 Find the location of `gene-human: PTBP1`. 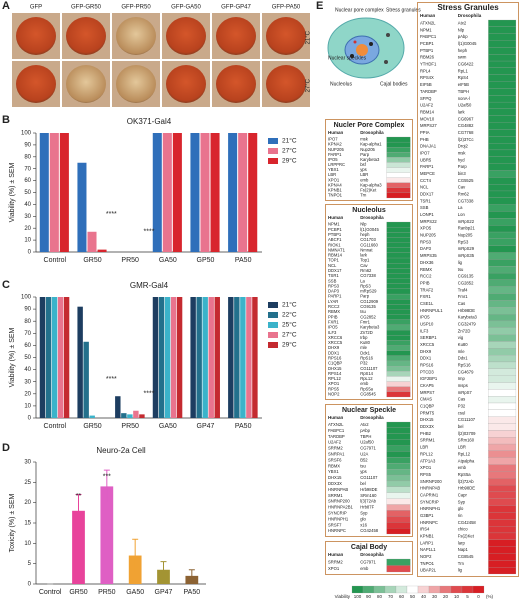

gene-human: PTBP1 is located at coordinates (427, 50).